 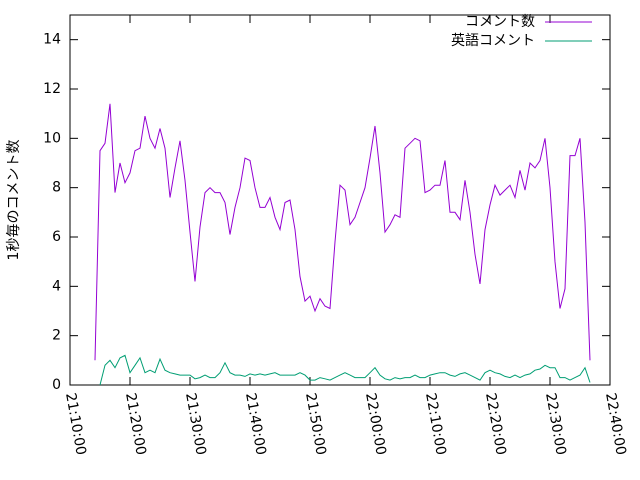 What do you see at coordinates (56, 385) in the screenshot?
I see `y-tick-label: 0` at bounding box center [56, 385].